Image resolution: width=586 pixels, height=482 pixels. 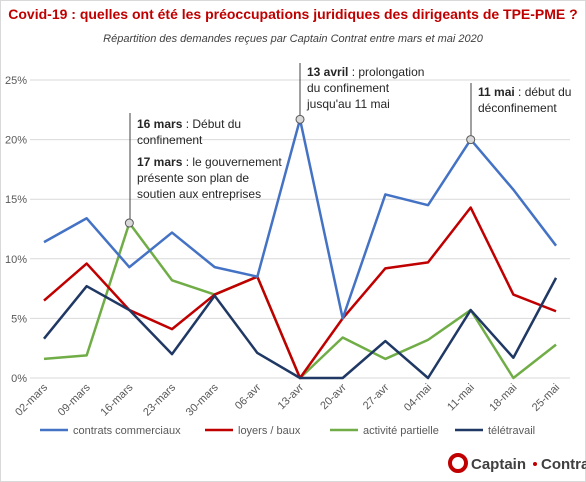 What do you see at coordinates (19, 379) in the screenshot?
I see `y-tick-label: 0%` at bounding box center [19, 379].